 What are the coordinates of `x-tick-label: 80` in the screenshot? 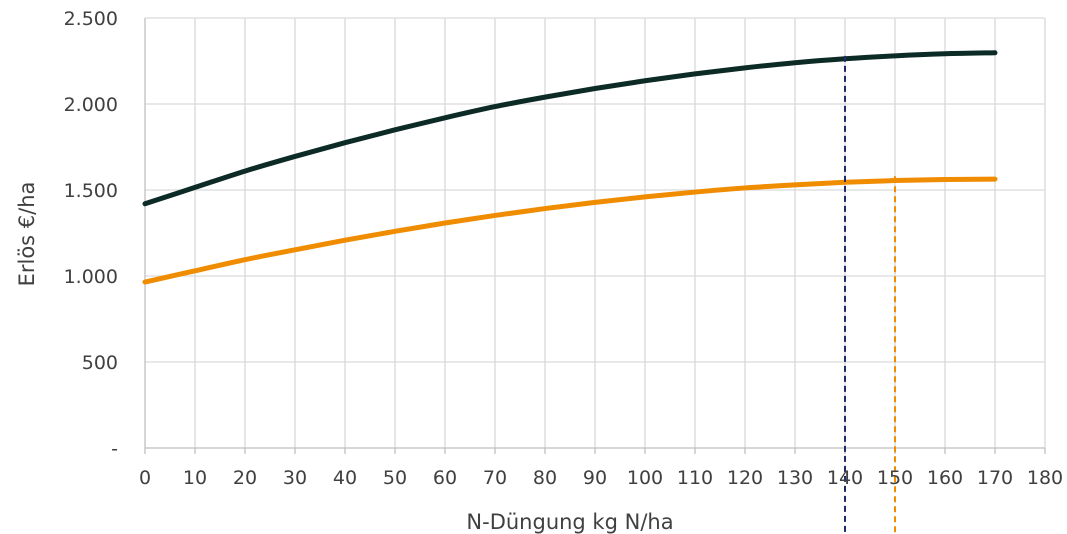 It's located at (545, 478).